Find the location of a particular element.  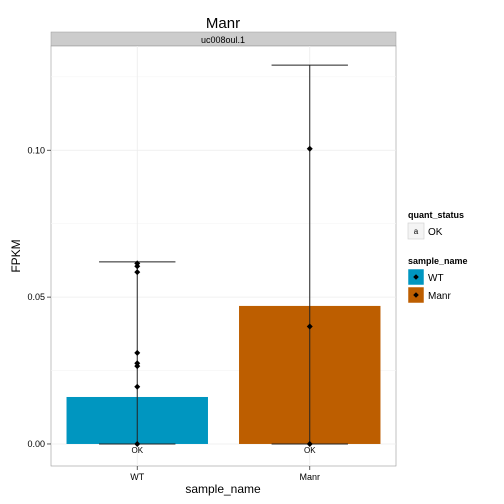

legend-label: WT is located at coordinates (436, 278).